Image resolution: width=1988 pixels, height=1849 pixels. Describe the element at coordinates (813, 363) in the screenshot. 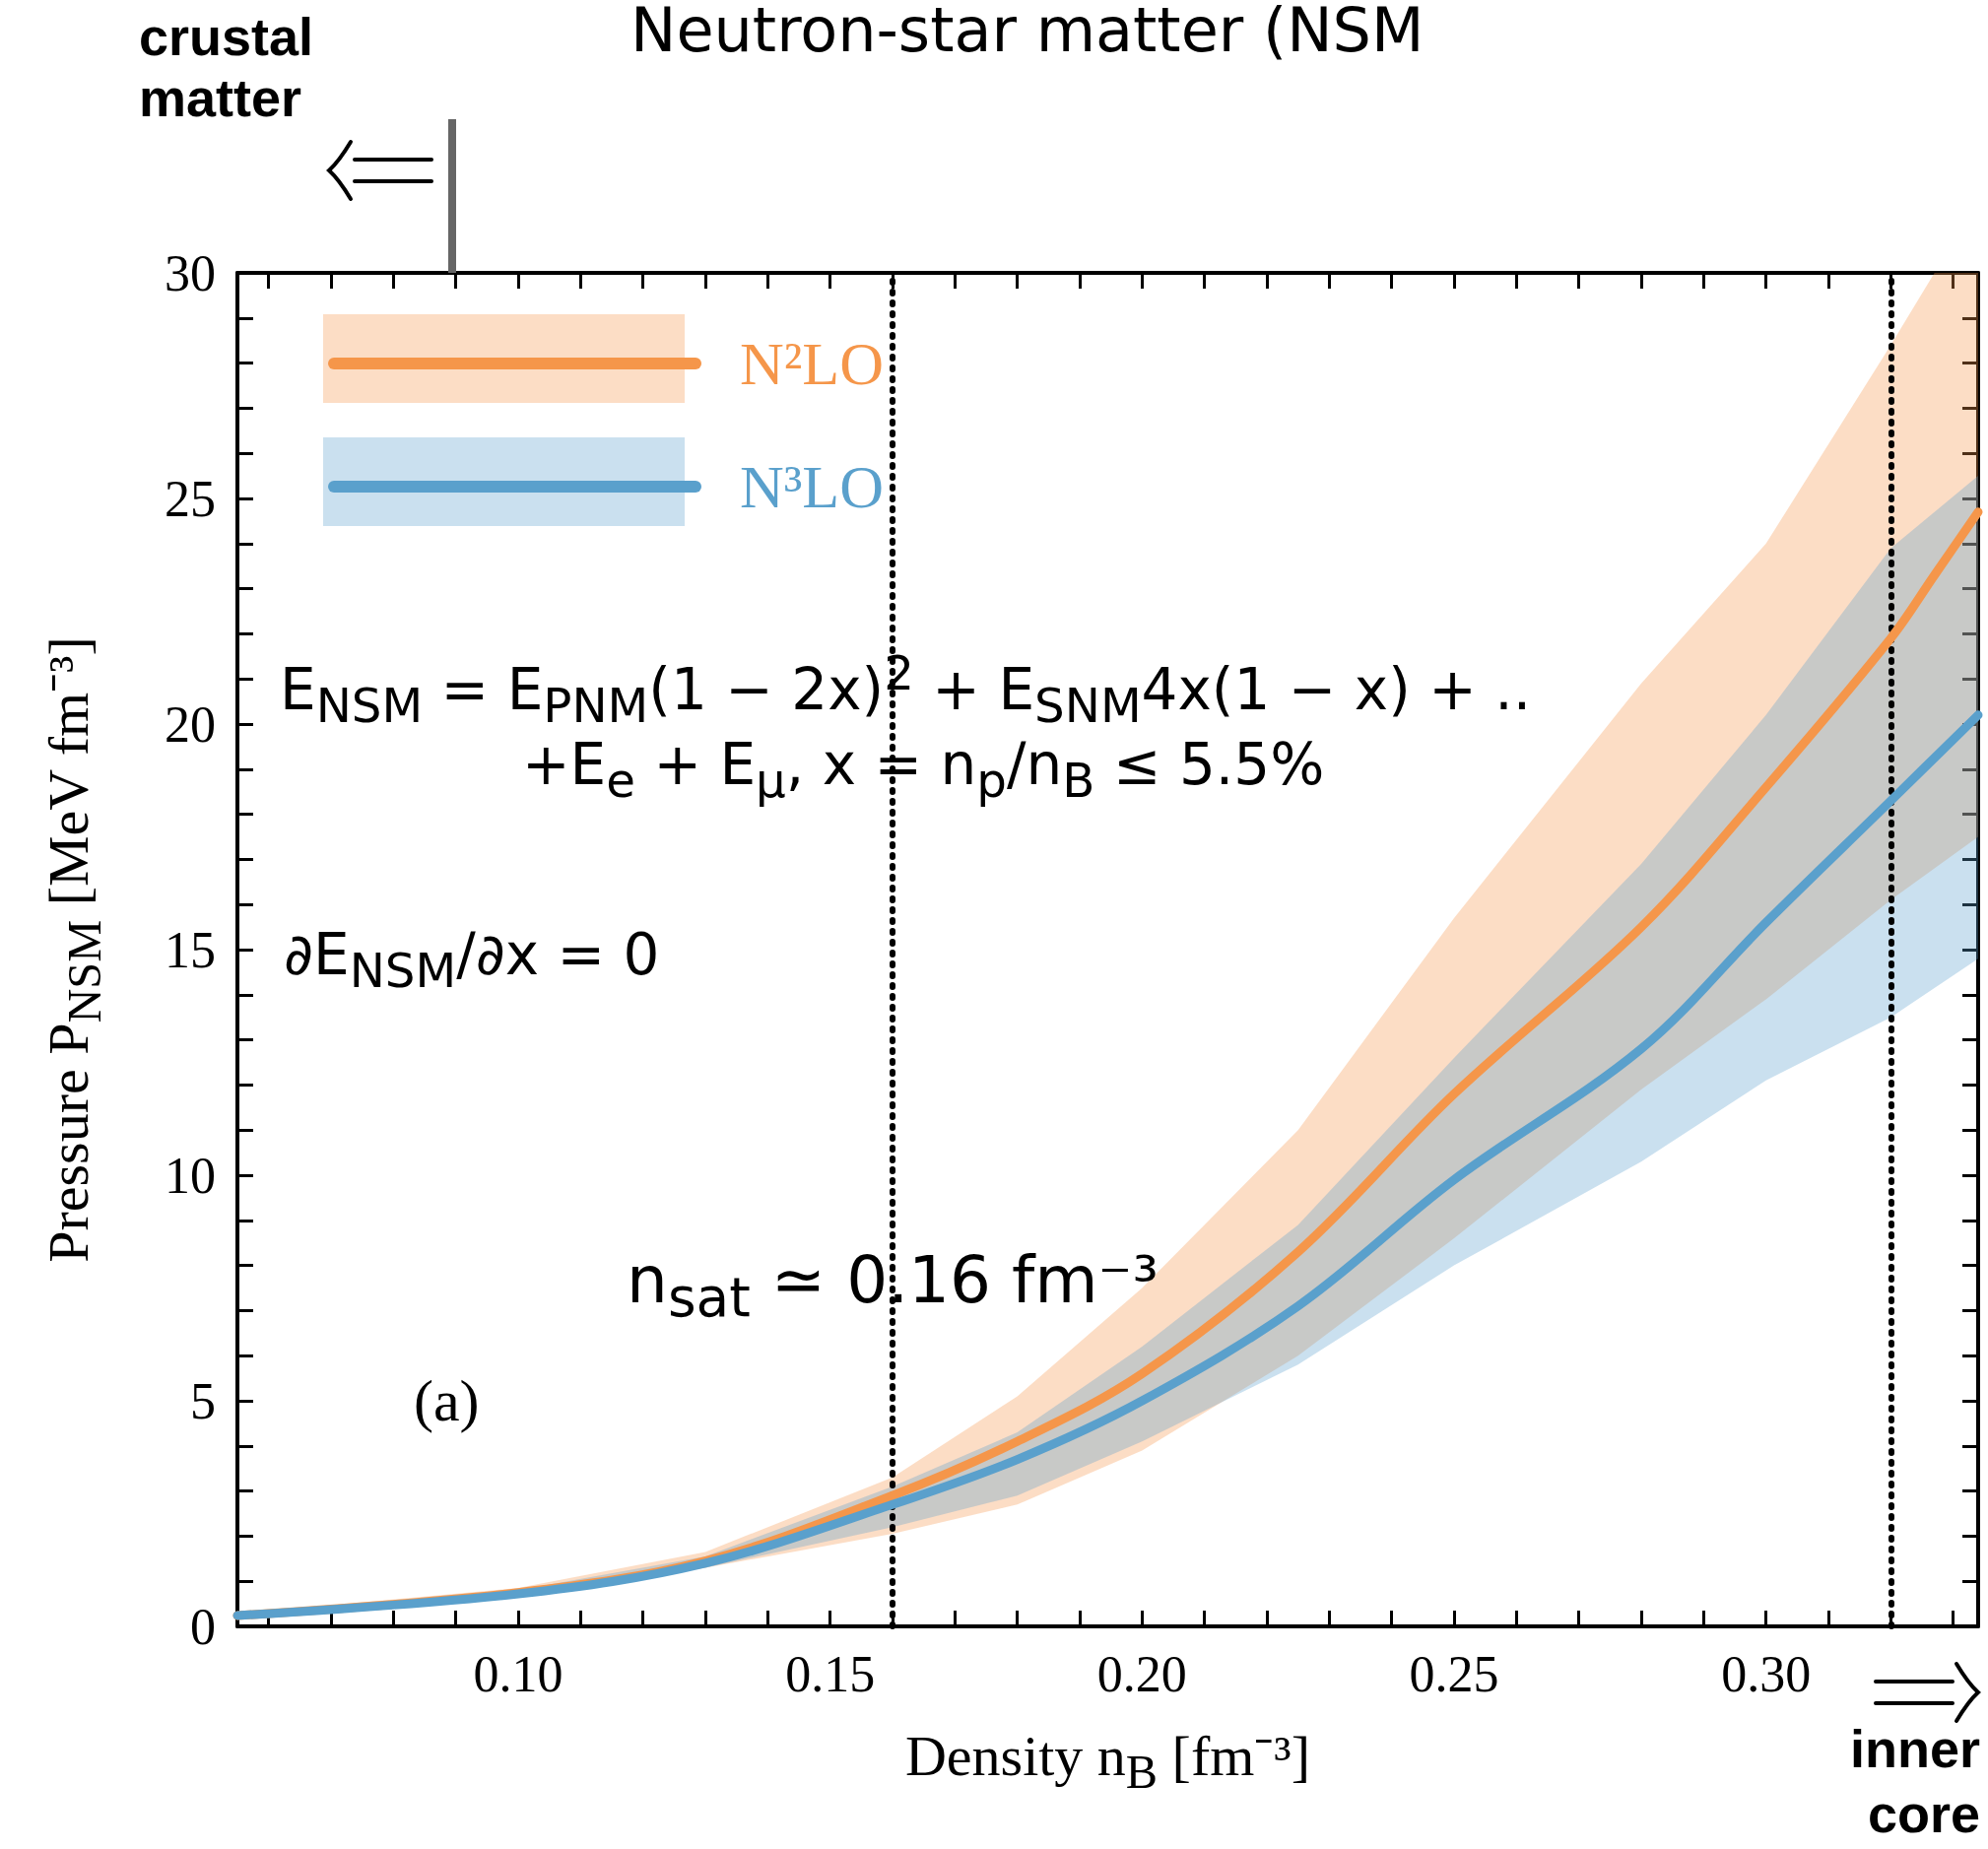

I see `text: N²LO` at that location.